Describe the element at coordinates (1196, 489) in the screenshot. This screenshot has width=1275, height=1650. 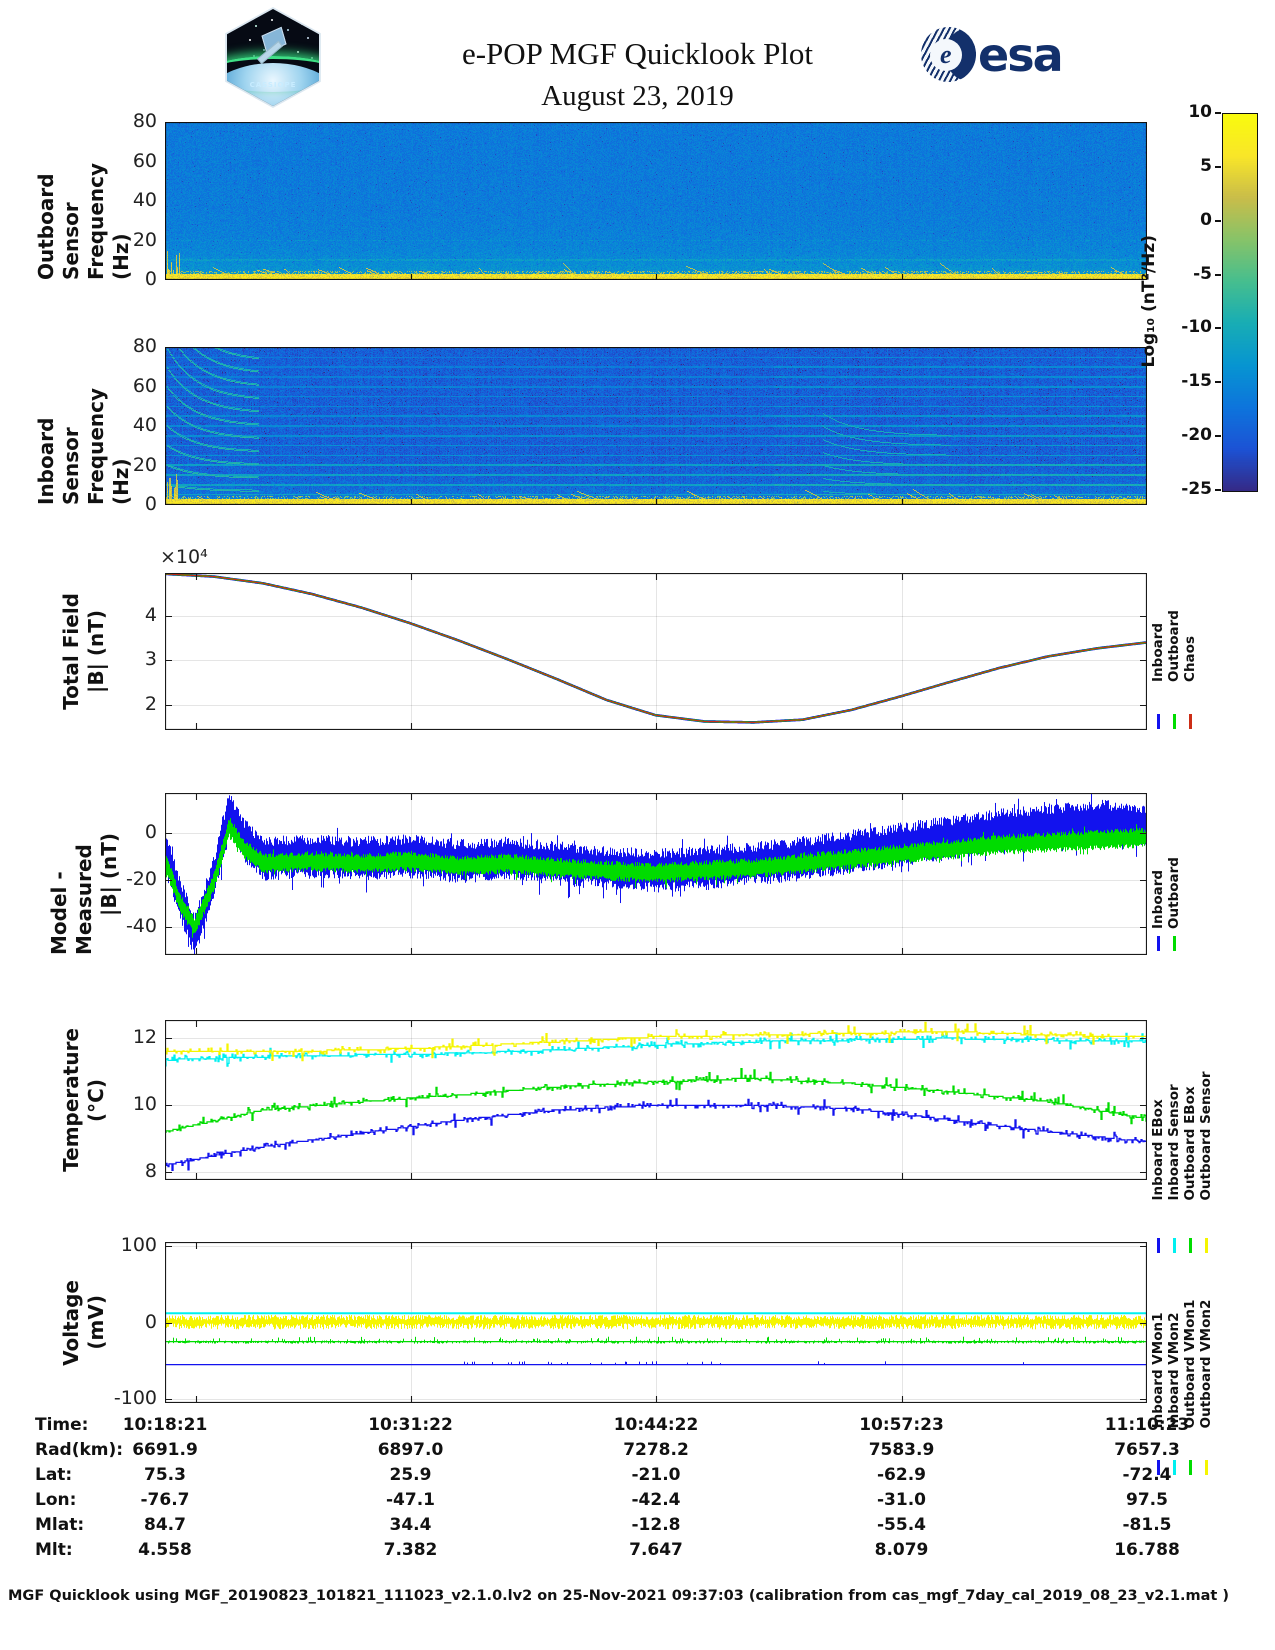
I see `colorbar-tick-label: -25` at that location.